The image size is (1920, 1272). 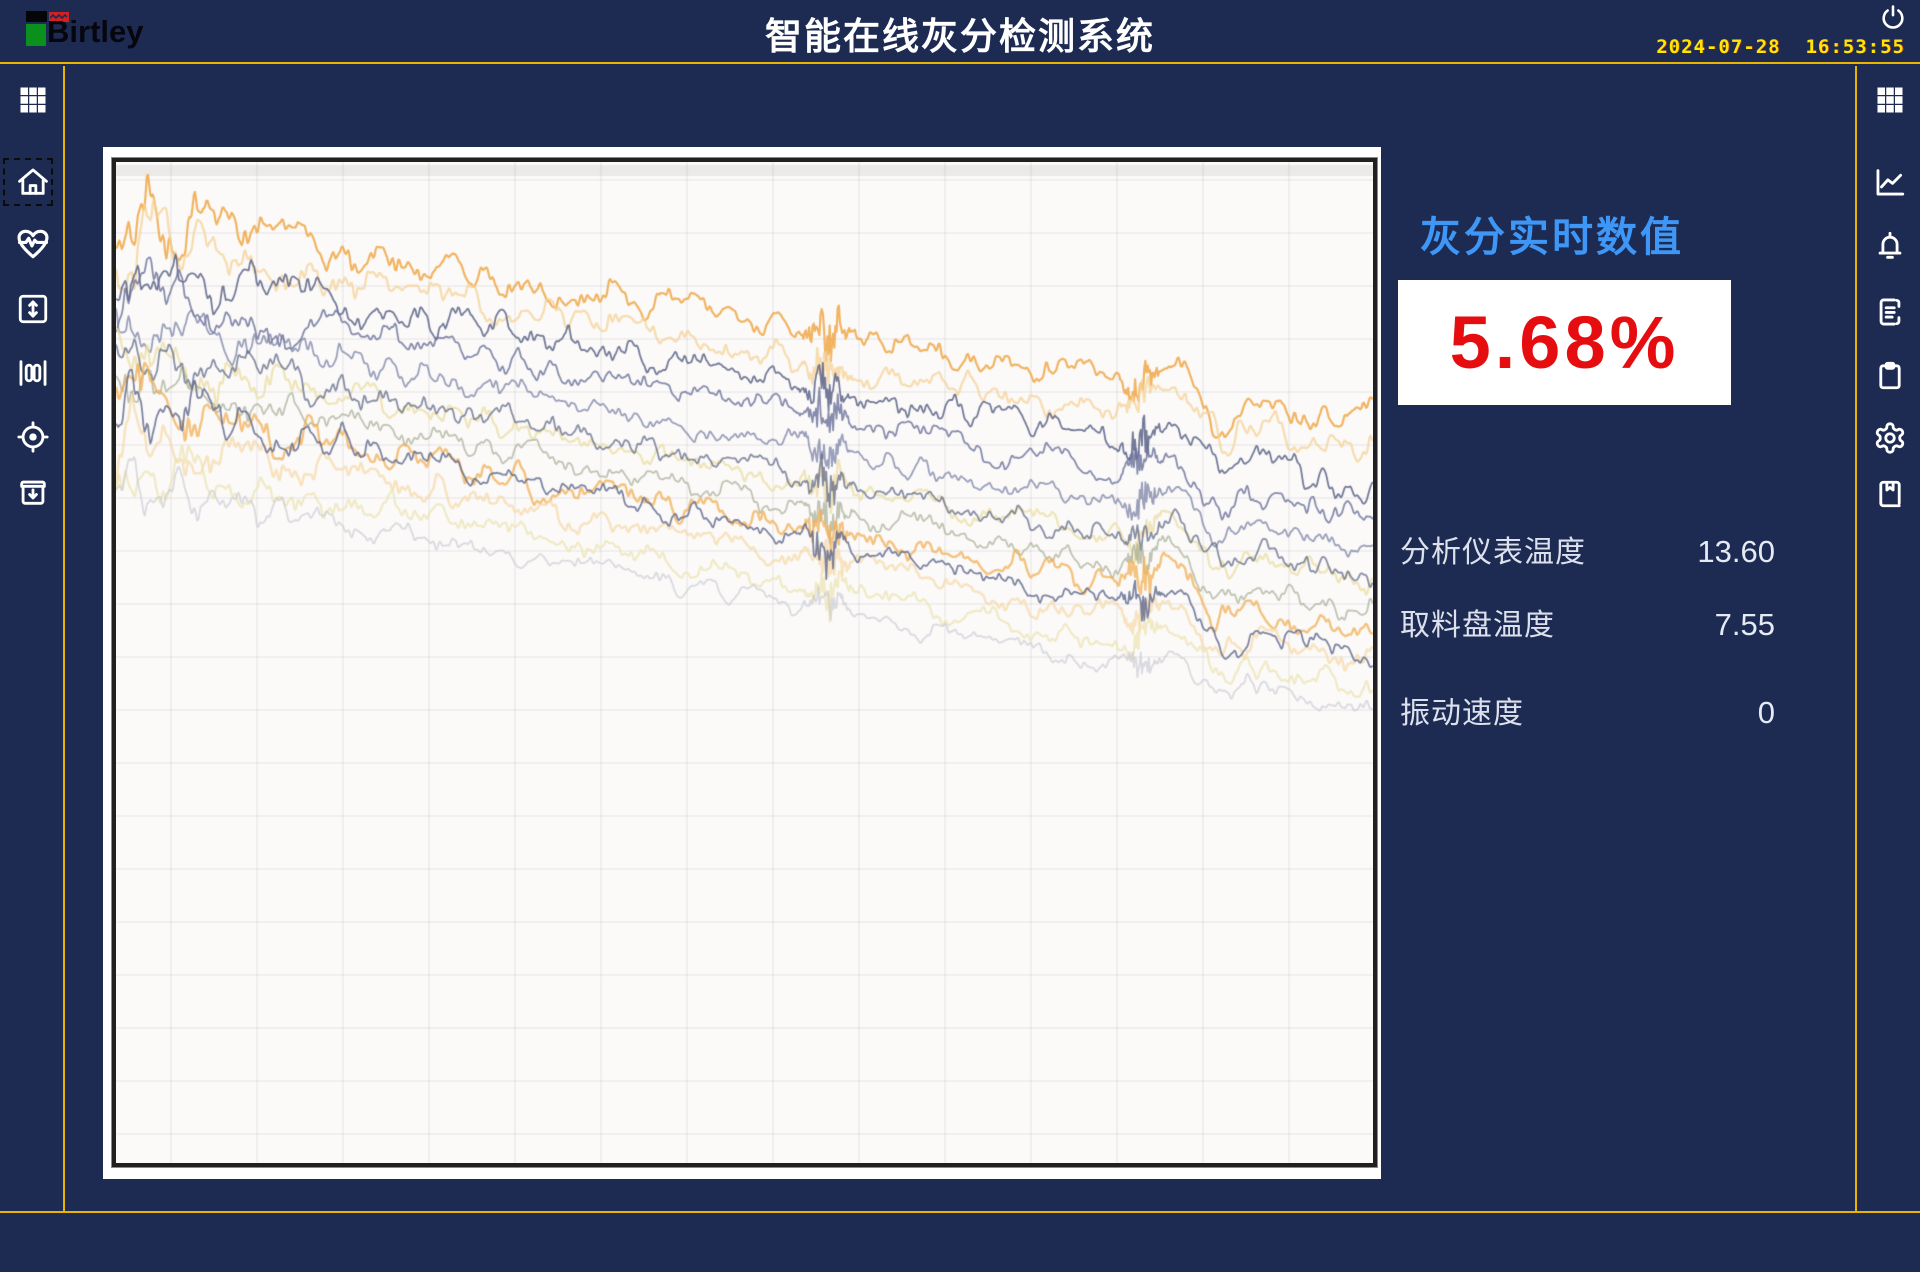 What do you see at coordinates (32, 638) in the screenshot?
I see `left-sidebar` at bounding box center [32, 638].